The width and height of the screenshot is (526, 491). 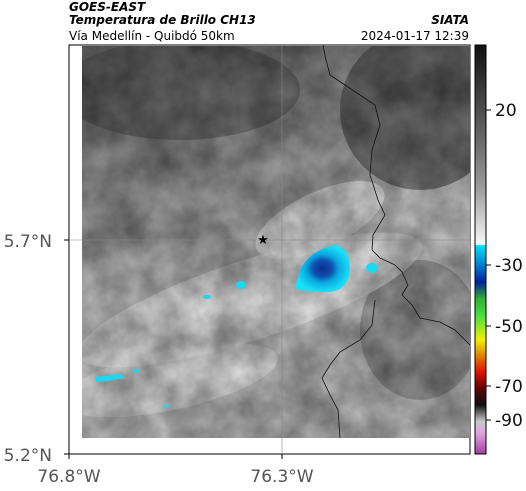 What do you see at coordinates (450, 20) in the screenshot?
I see `center-label: SIATA` at bounding box center [450, 20].